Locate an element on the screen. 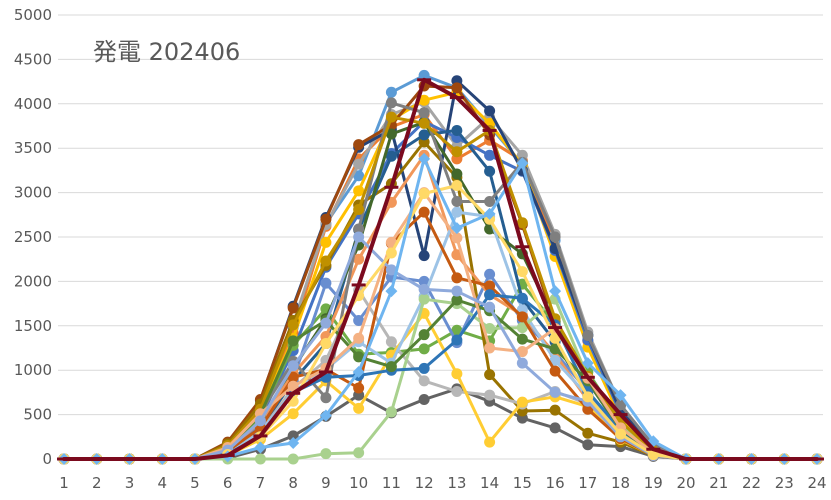  y-tick-label: 2500 is located at coordinates (33, 237).